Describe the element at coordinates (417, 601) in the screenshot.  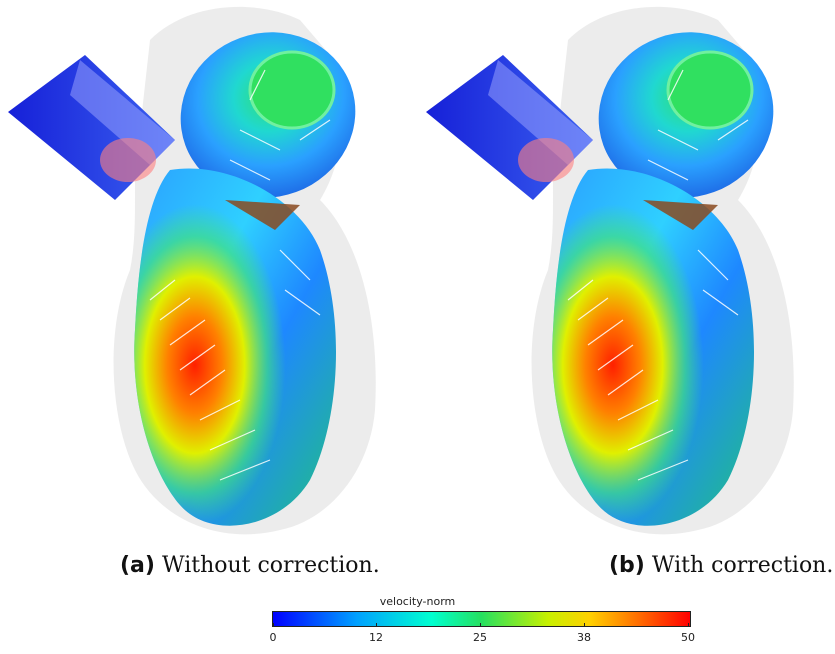
I see `colorbar-title: velocity-norm` at that location.